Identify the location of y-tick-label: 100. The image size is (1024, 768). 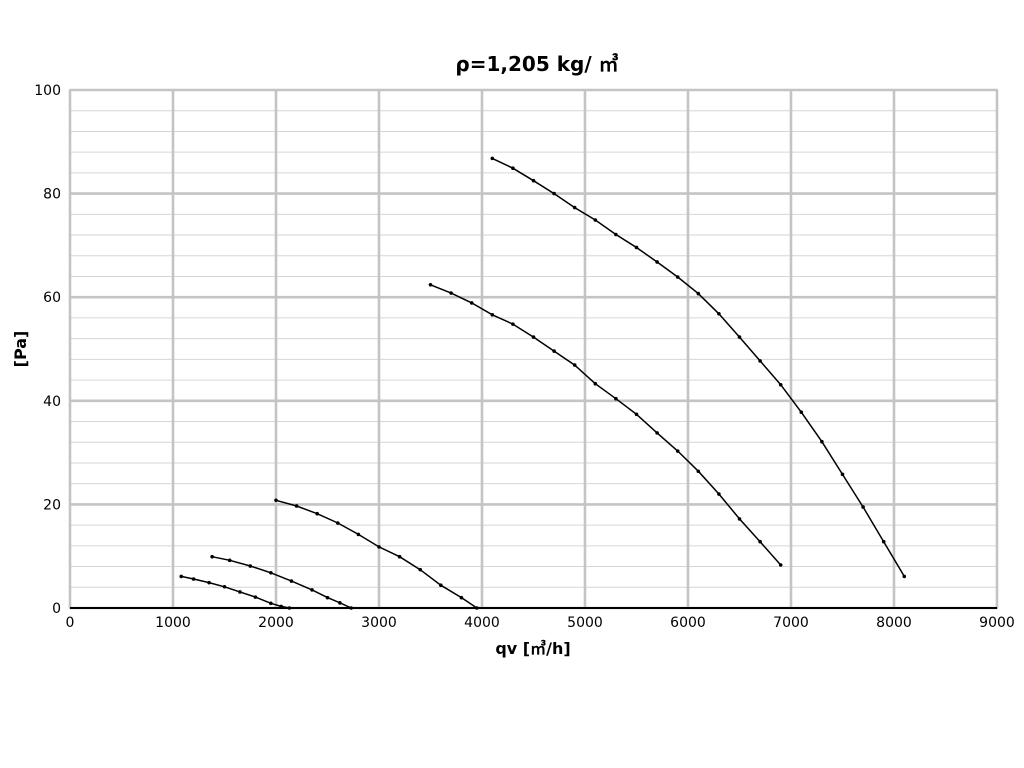
(47, 91).